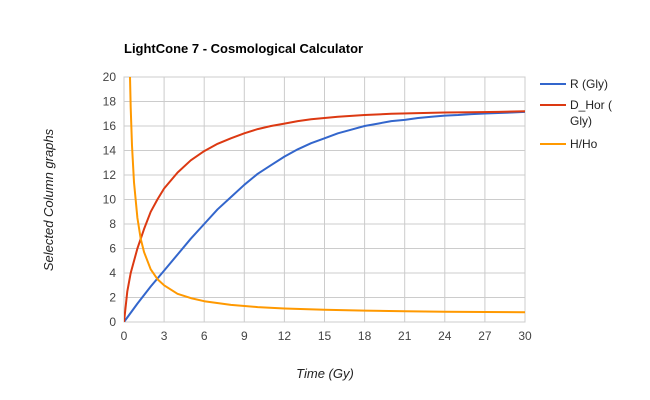  I want to click on y-tick-labels: 0 2 4 6 8 10 12 14 16 18 20, so click(110, 199).